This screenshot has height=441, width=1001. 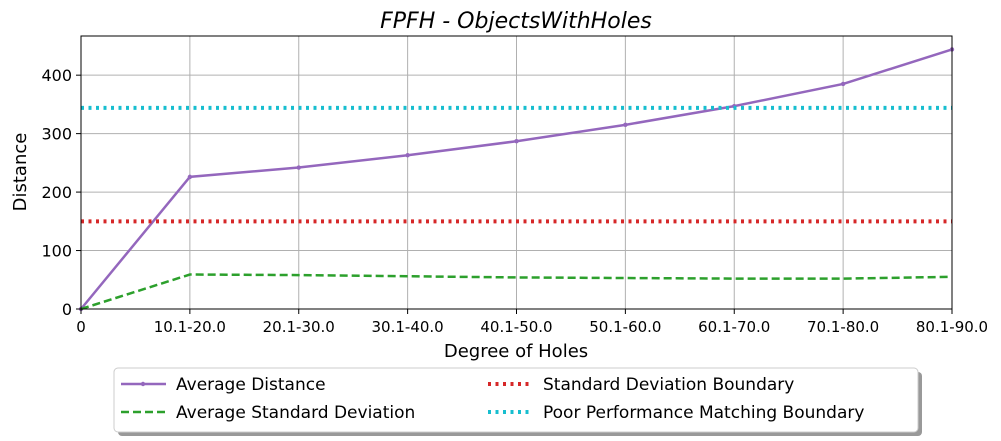 What do you see at coordinates (703, 413) in the screenshot?
I see `legend-label-3: Poor Performance Matching Boundary` at bounding box center [703, 413].